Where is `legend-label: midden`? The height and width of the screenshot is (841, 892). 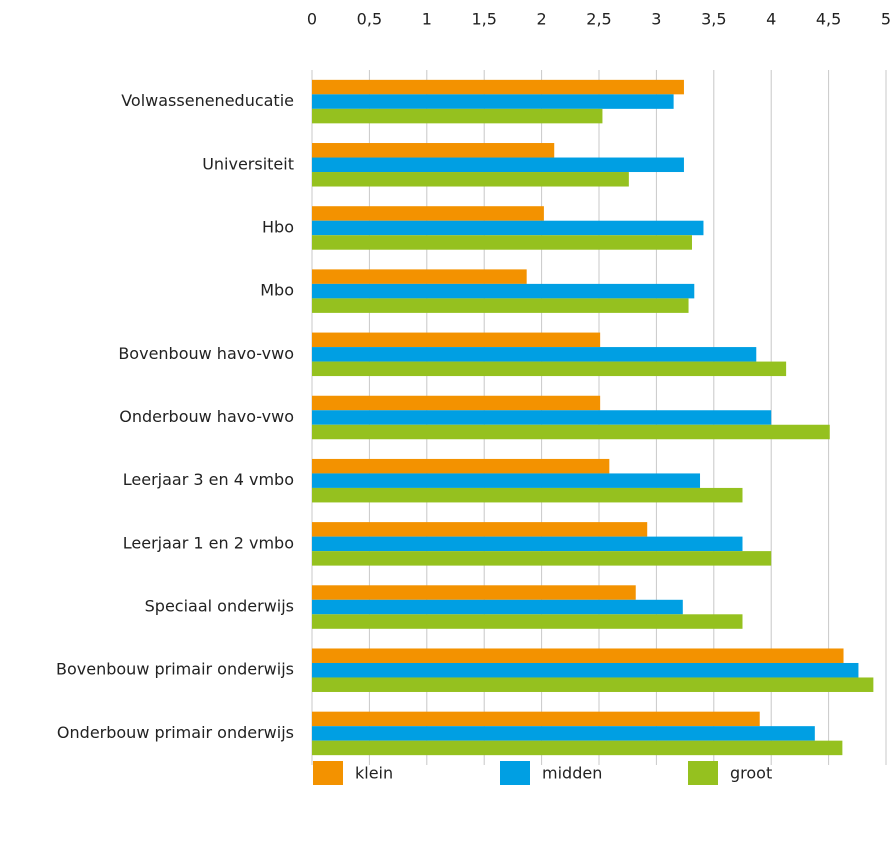 legend-label: midden is located at coordinates (572, 773).